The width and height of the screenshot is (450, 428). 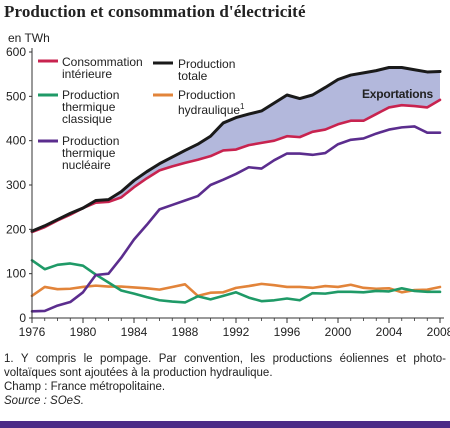 I want to click on legend-consommation: Consommation intérieure, so click(x=102, y=68).